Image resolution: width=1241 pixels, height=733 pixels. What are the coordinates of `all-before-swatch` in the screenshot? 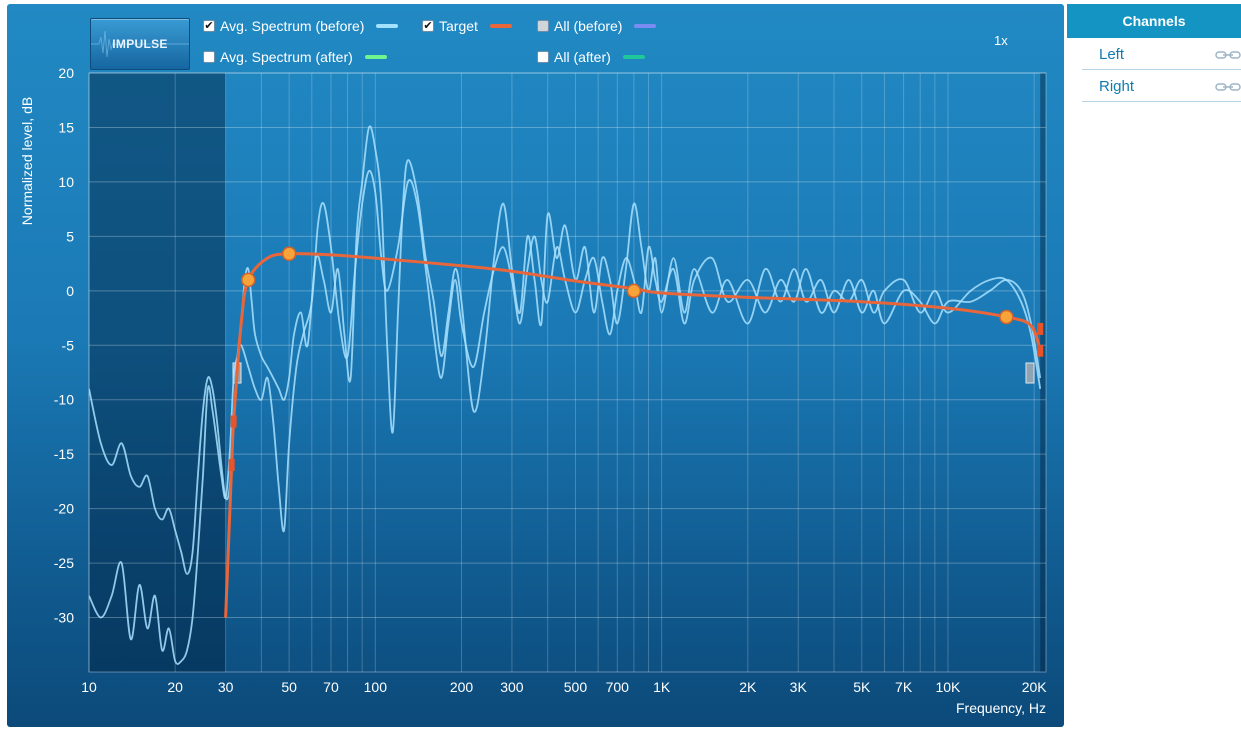 It's located at (645, 26).